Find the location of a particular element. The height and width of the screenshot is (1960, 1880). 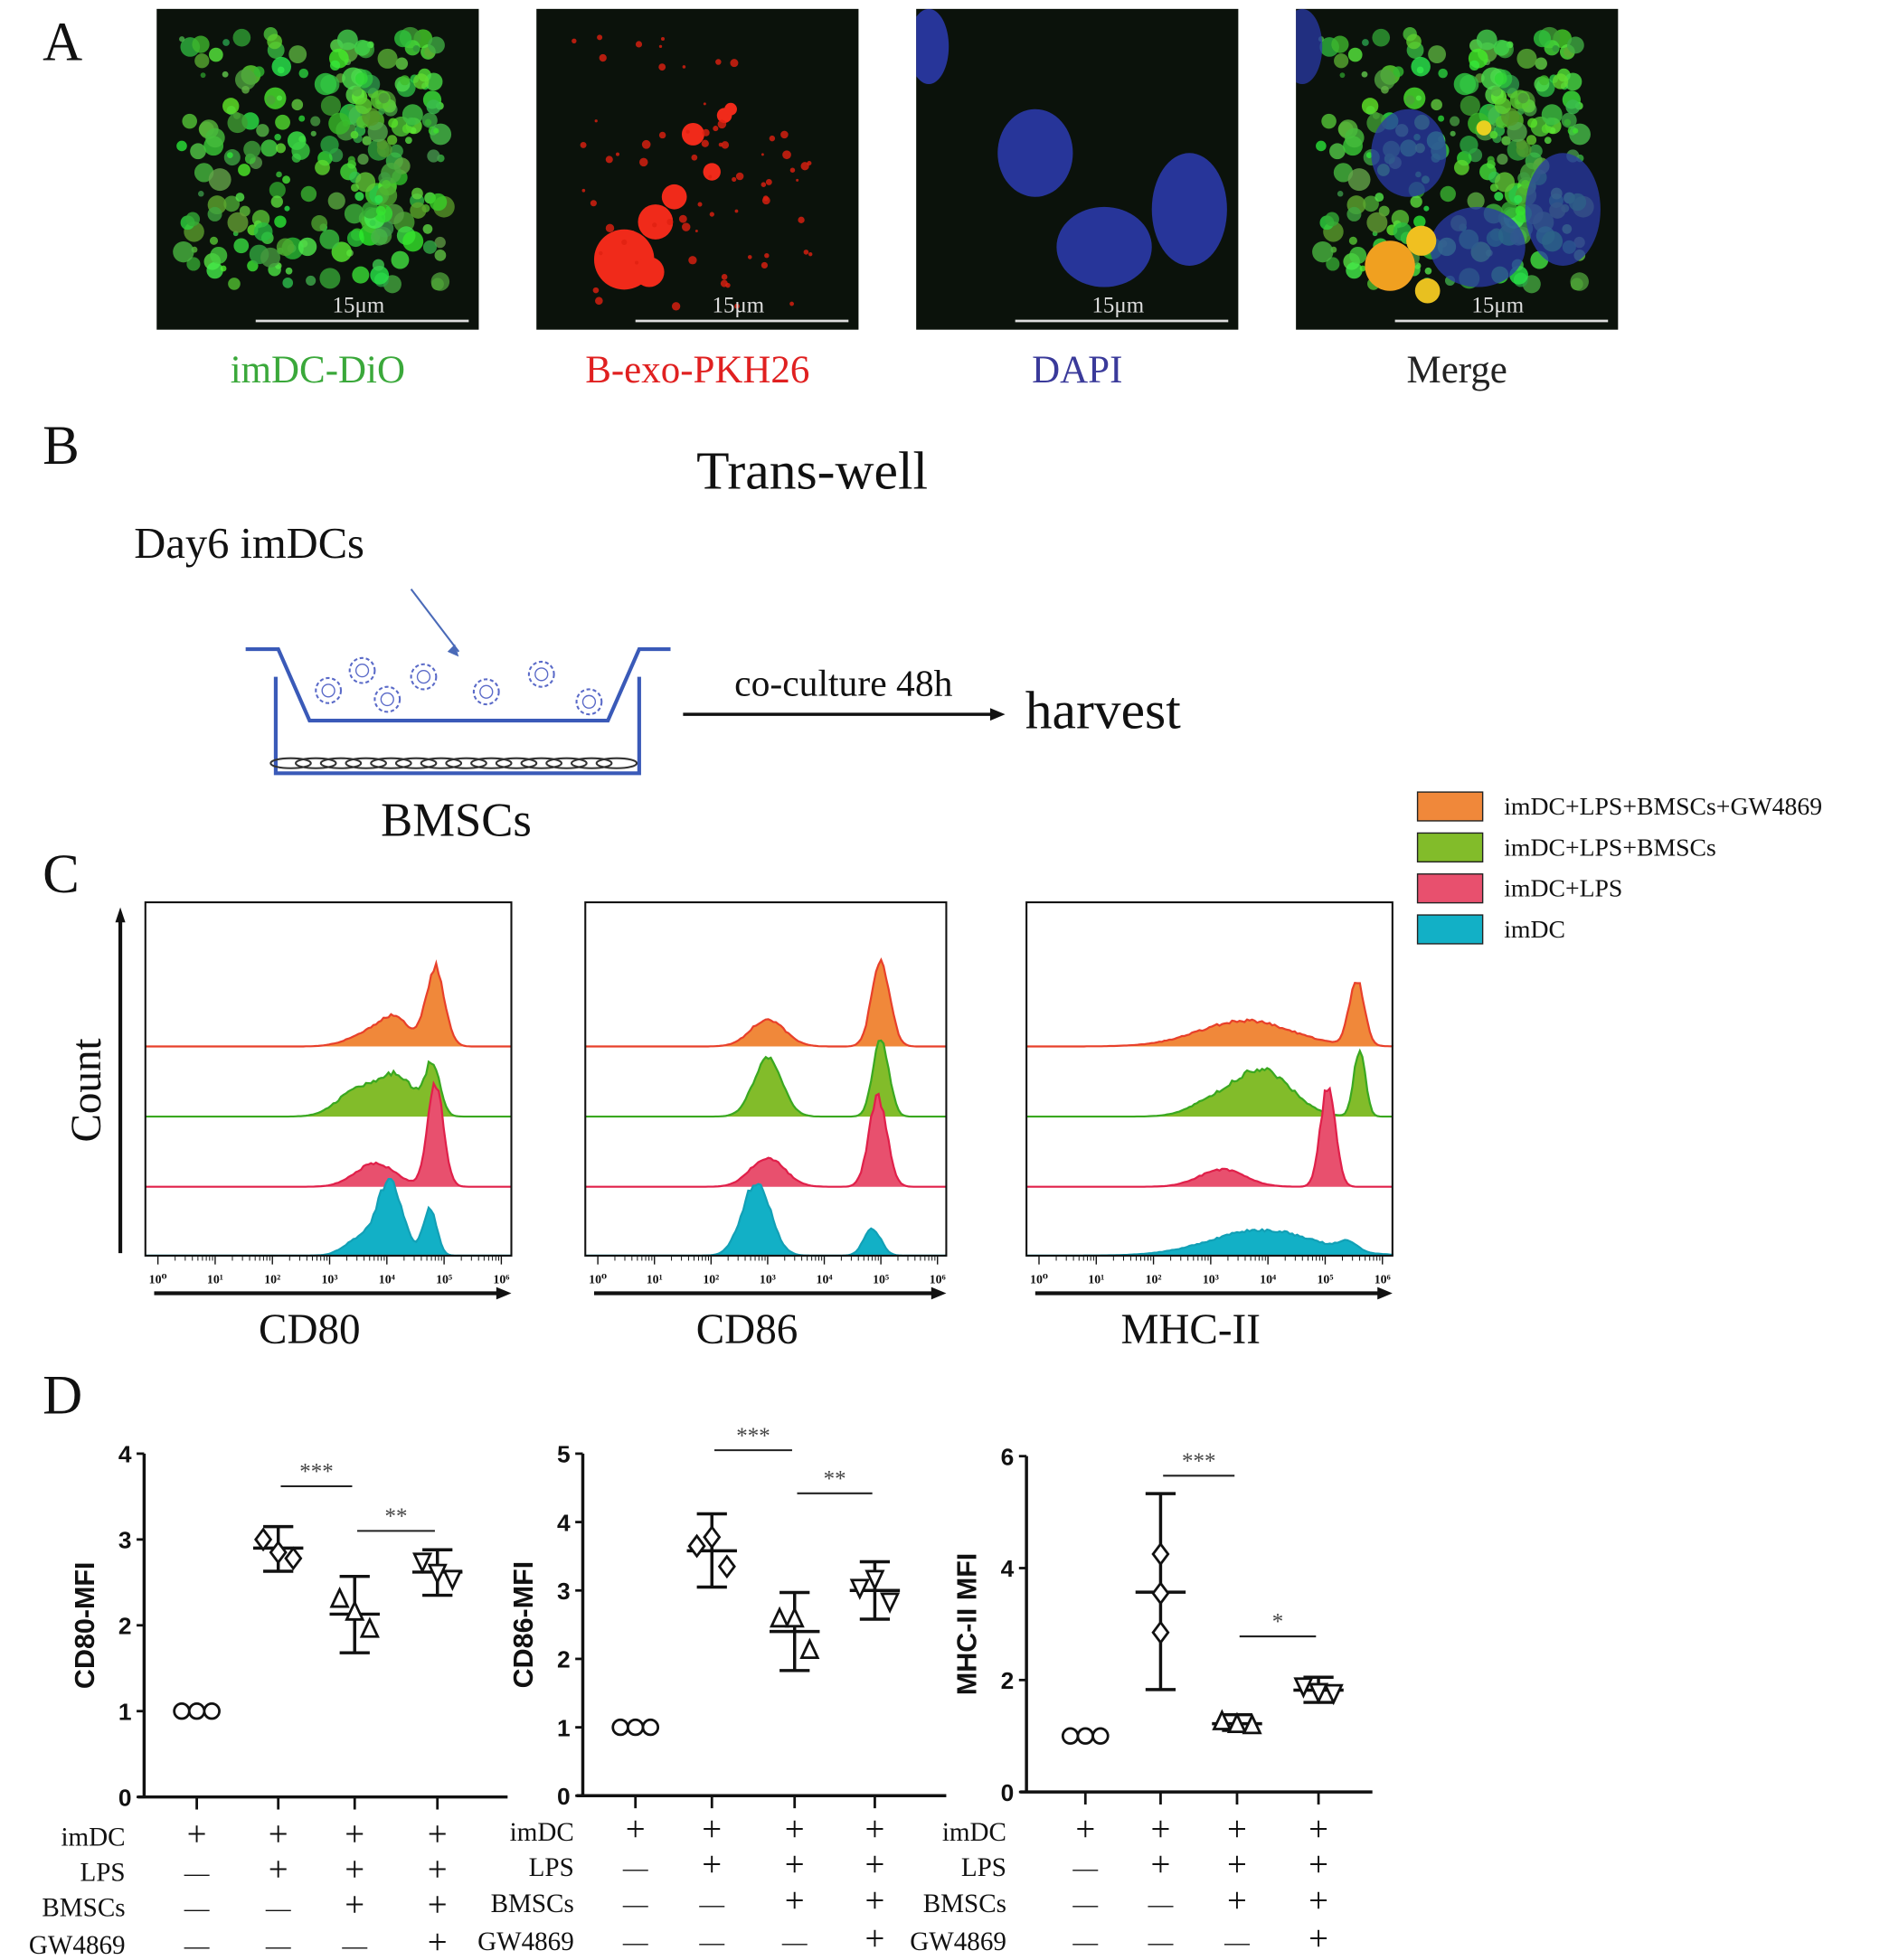

legend-label: imDC+LPS is located at coordinates (1563, 888).